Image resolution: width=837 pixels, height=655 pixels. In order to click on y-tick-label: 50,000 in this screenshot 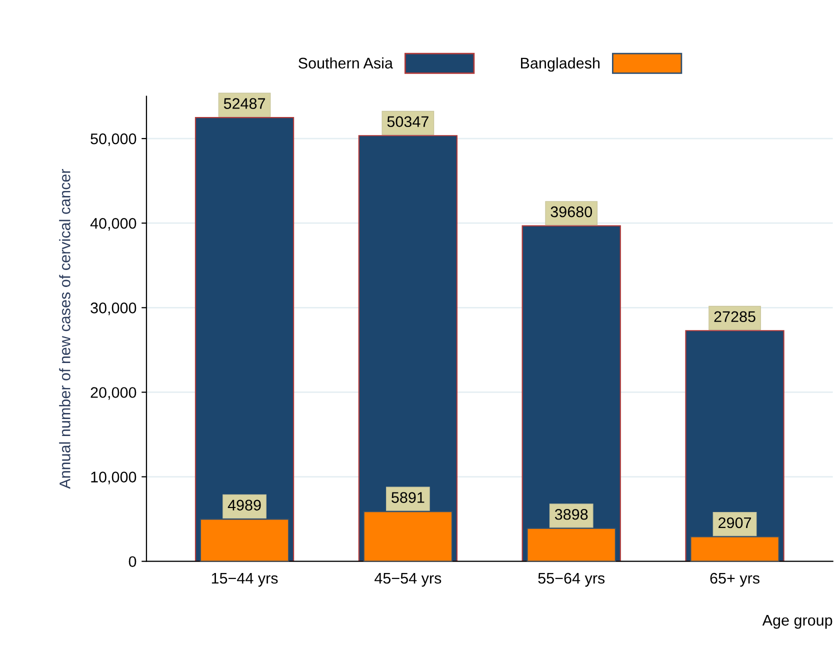, I will do `click(113, 139)`.